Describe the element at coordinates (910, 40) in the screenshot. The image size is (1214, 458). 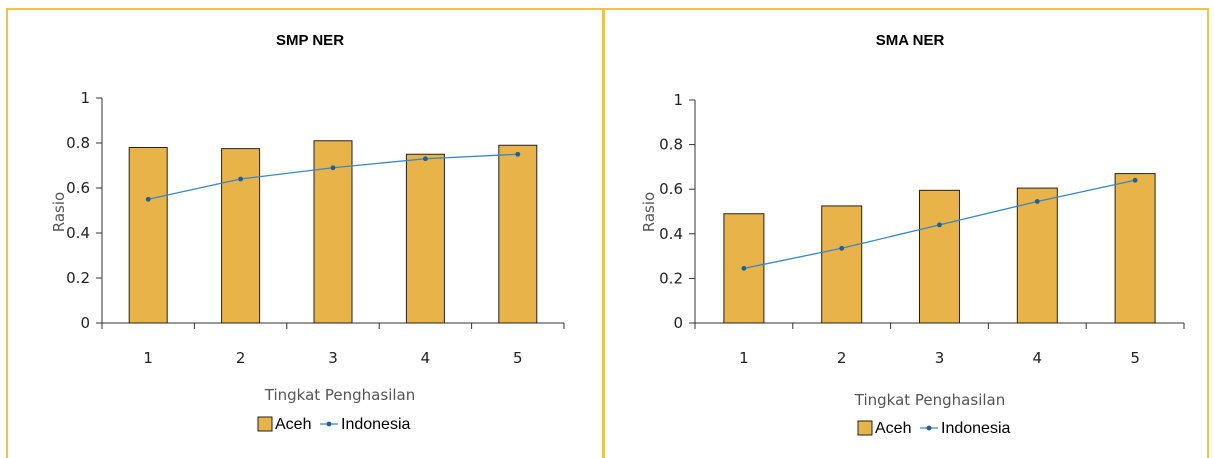
I see `chart-title: SMA NER` at that location.